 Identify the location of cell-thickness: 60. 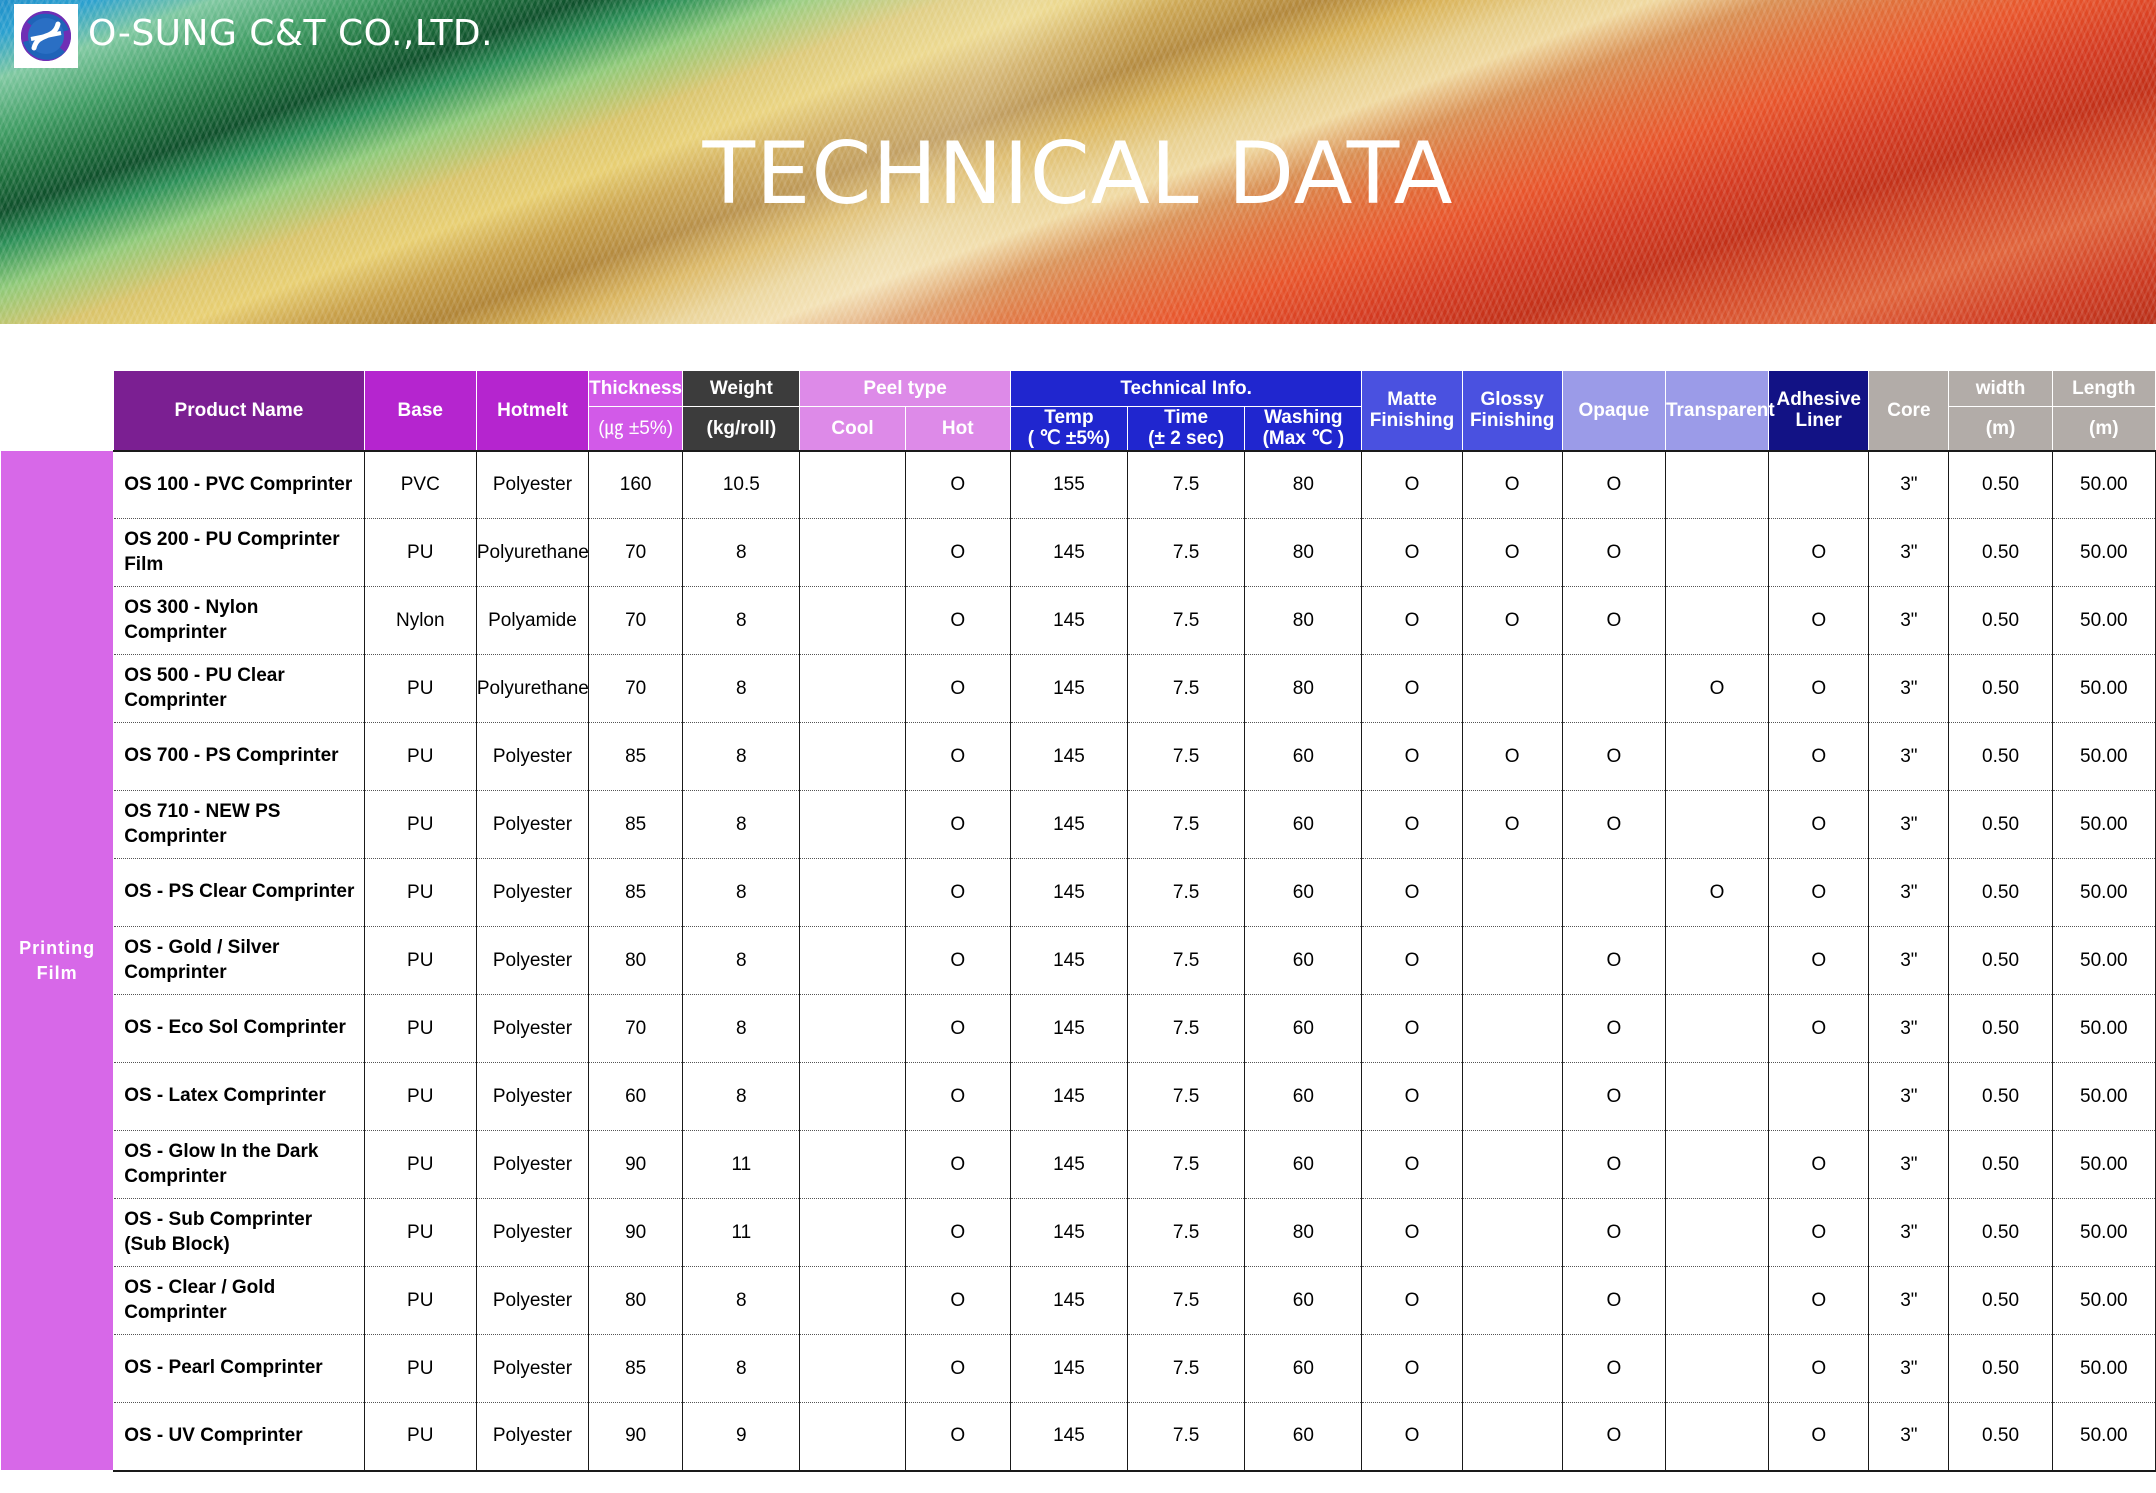
(636, 1097).